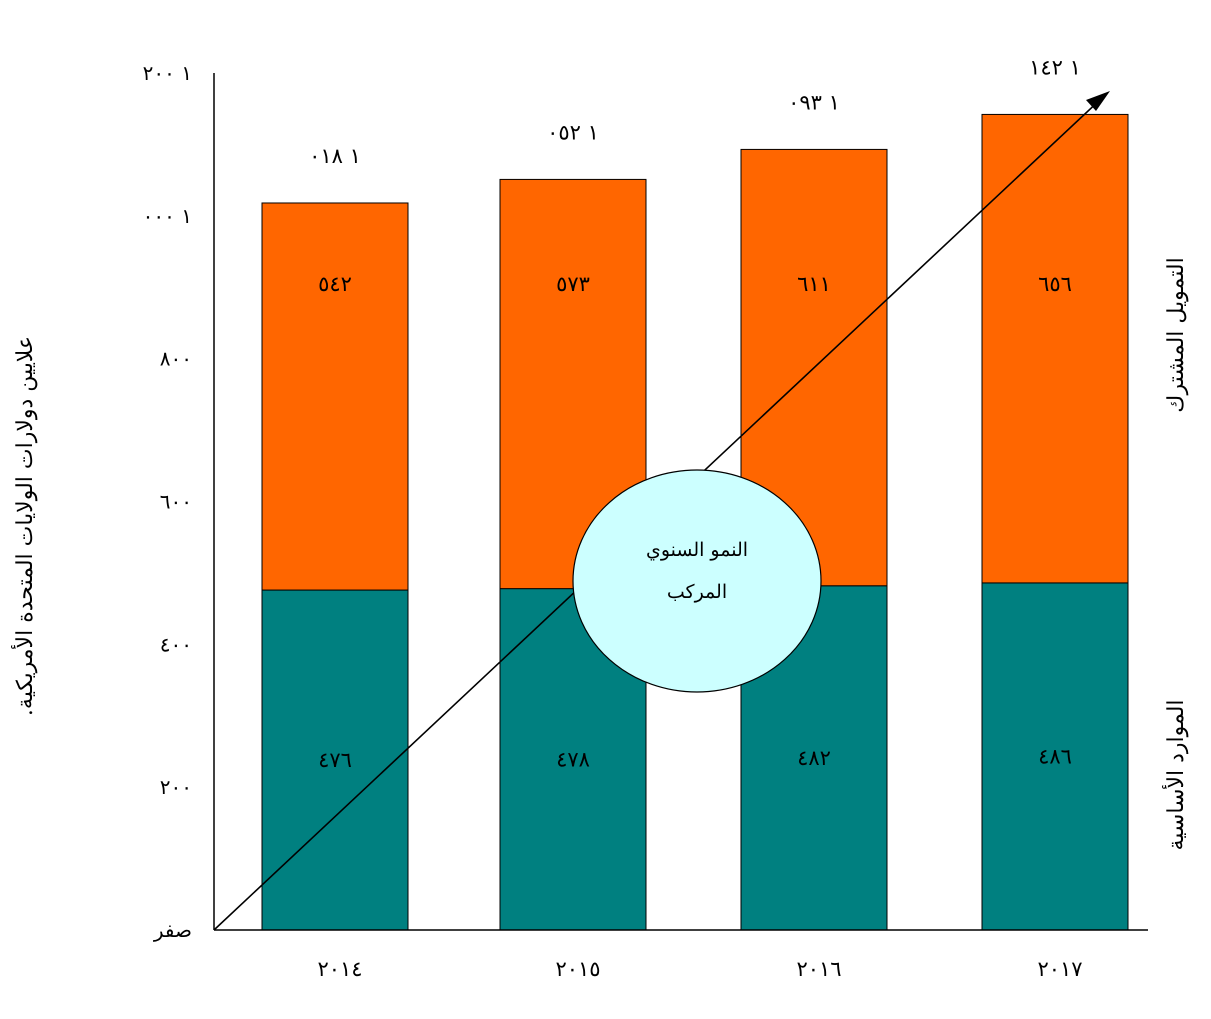 The height and width of the screenshot is (1019, 1211). I want to click on bar-core-label-4: ٤٨٦, so click(1055, 756).